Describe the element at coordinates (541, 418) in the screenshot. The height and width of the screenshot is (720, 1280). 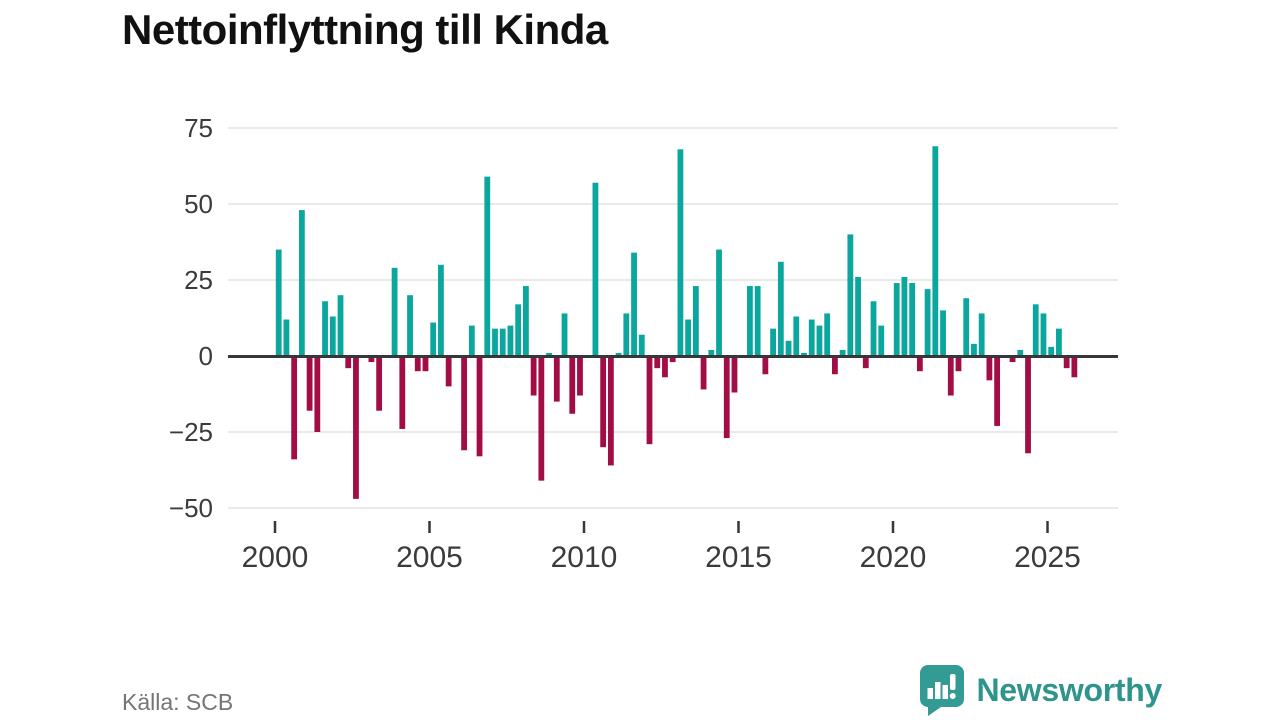
I see `bar-2008Q3` at that location.